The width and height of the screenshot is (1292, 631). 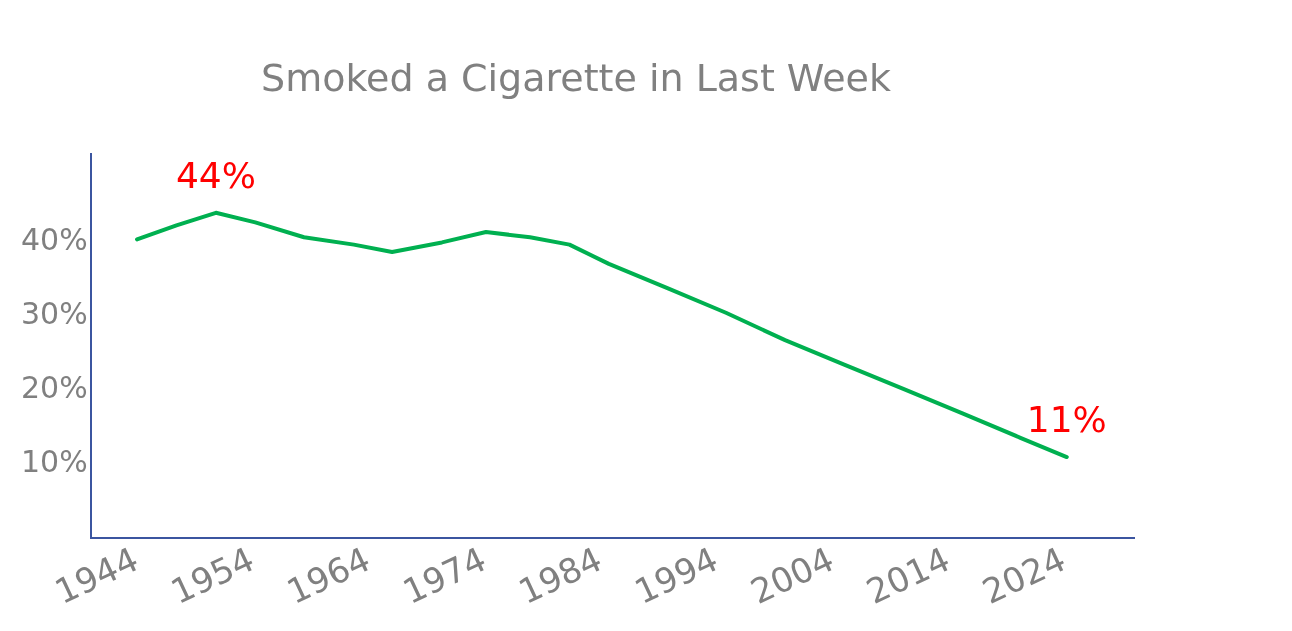 I want to click on x-tick-label: 1984, so click(x=560, y=575).